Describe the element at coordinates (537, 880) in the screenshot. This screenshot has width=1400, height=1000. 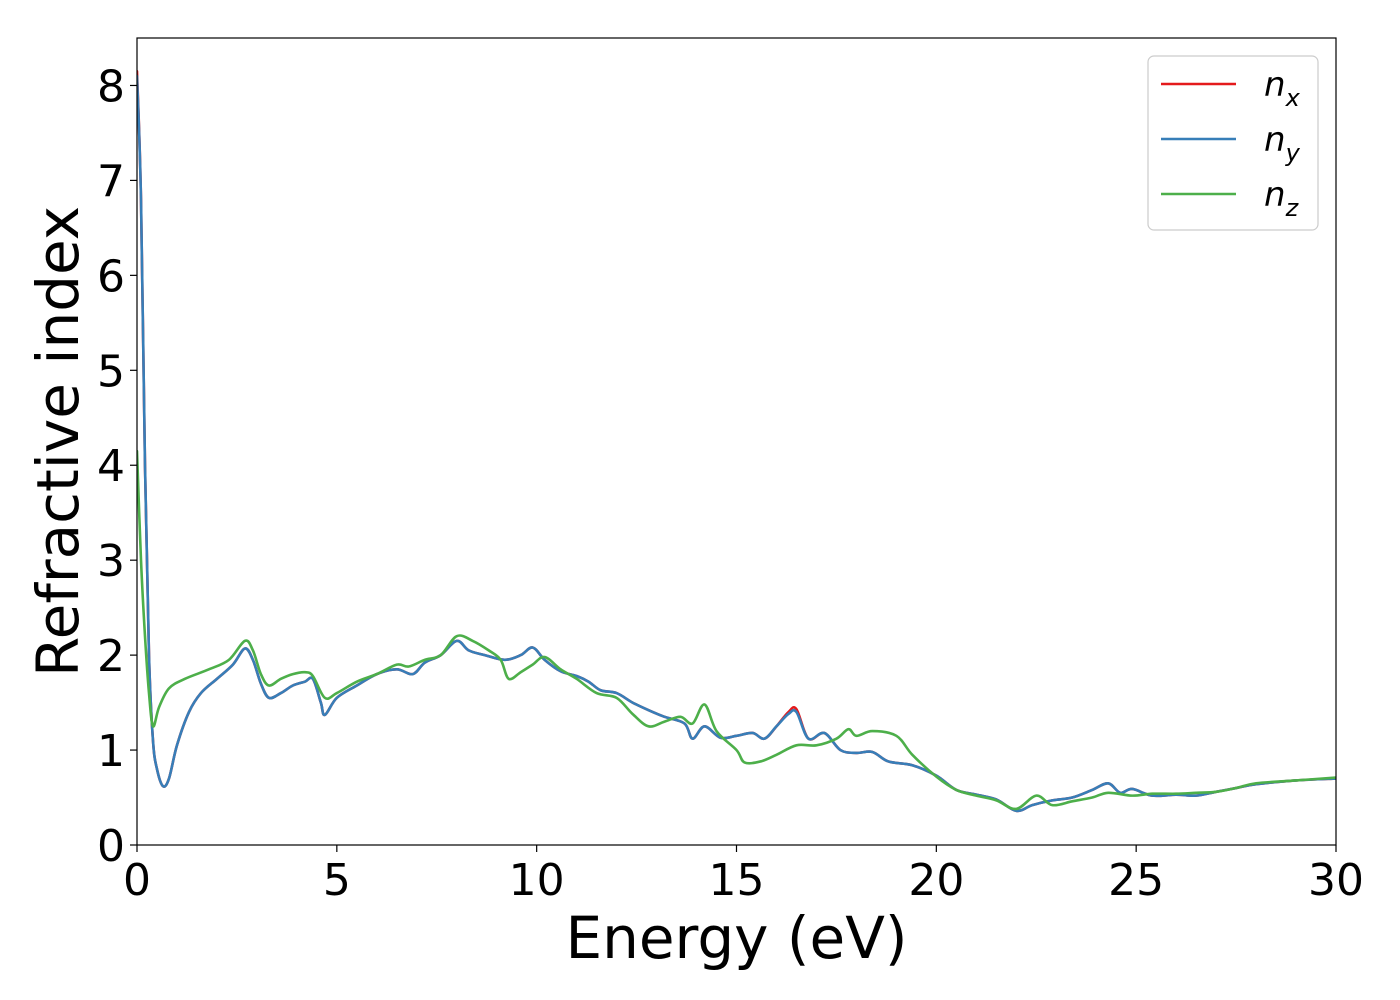
I see `x-tick-label: 10` at that location.